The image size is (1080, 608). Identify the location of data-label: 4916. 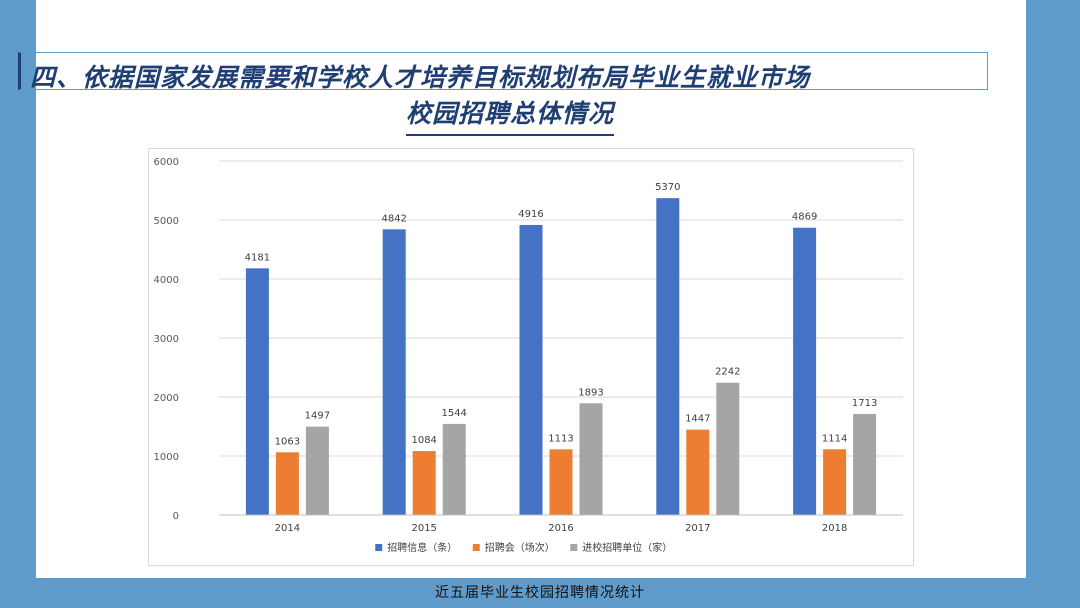
(530, 214).